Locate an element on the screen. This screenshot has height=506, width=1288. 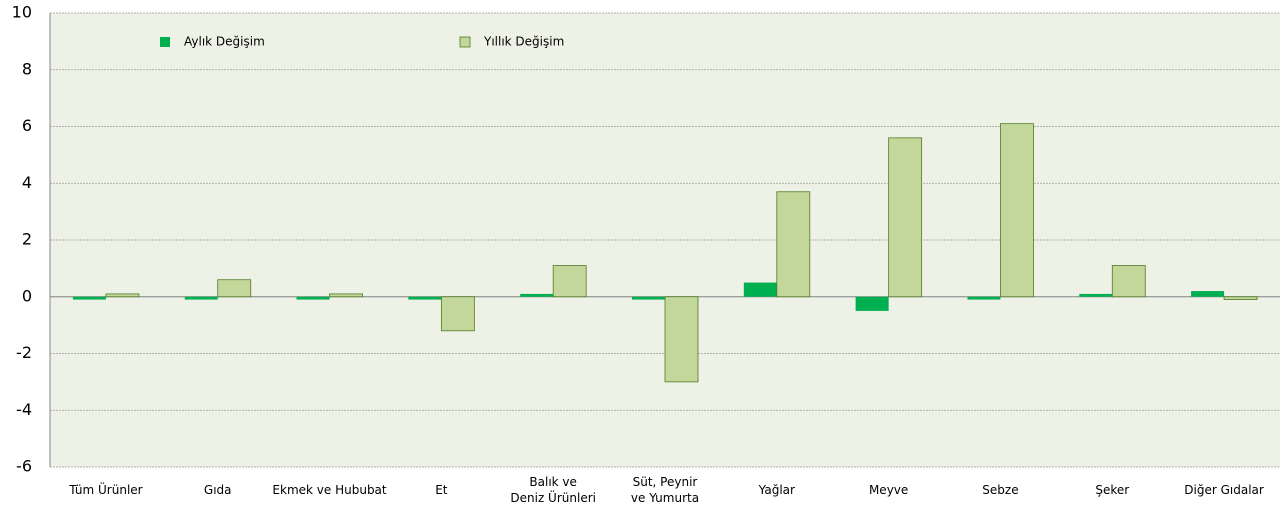
y-tick-label: 0 is located at coordinates (27, 295).